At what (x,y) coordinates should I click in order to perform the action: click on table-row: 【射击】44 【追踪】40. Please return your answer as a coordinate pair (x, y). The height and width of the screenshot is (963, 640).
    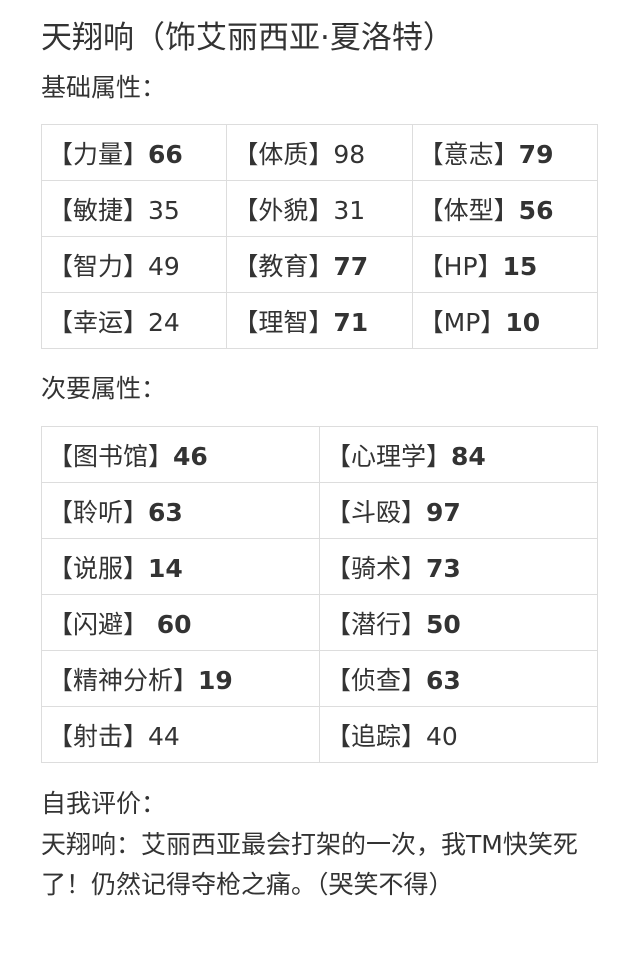
    Looking at the image, I should click on (319, 734).